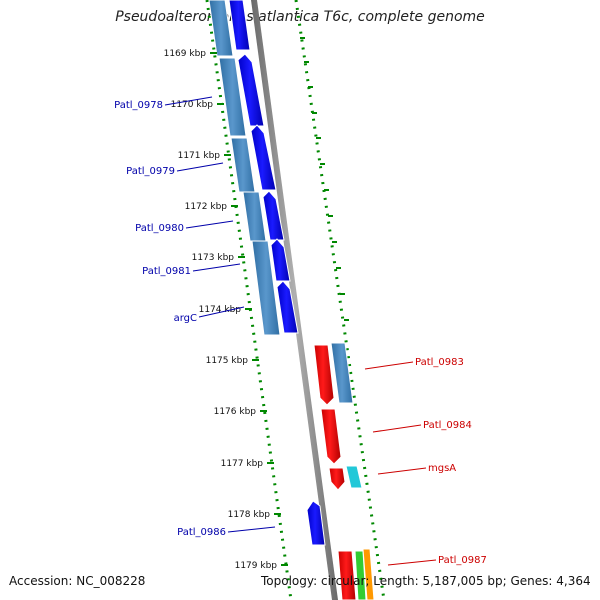  I want to click on tick-label: 1179 kbp, so click(256, 566).